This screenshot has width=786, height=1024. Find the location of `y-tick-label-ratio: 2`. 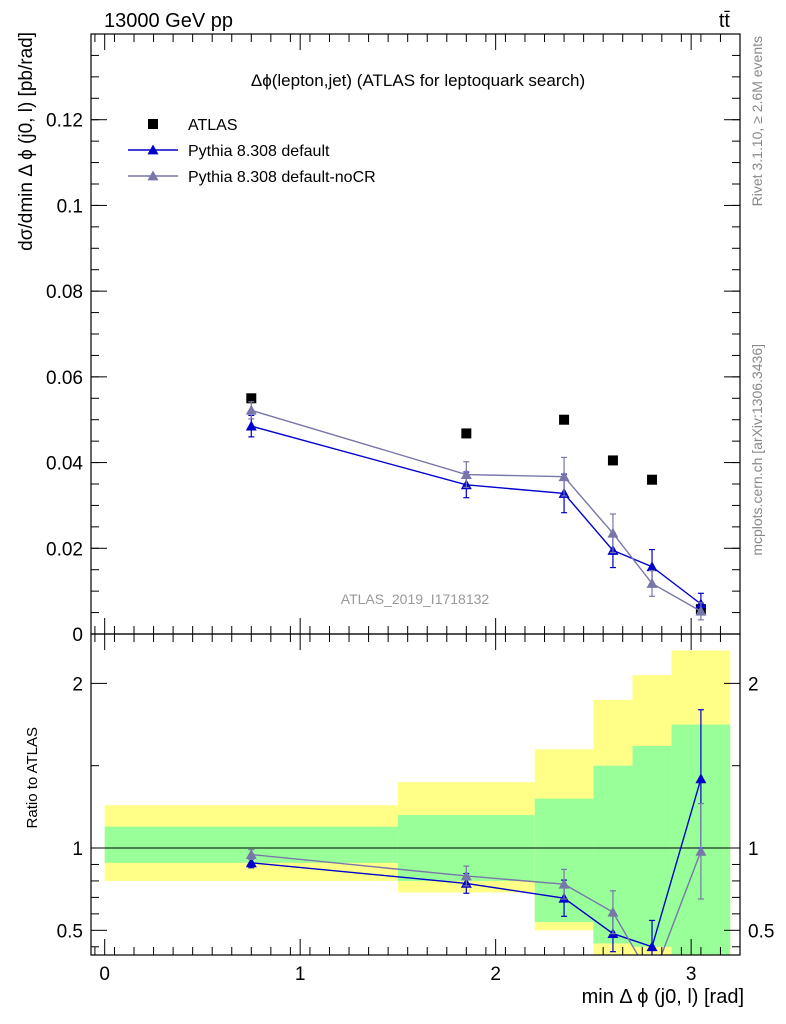

y-tick-label-ratio: 2 is located at coordinates (77, 684).